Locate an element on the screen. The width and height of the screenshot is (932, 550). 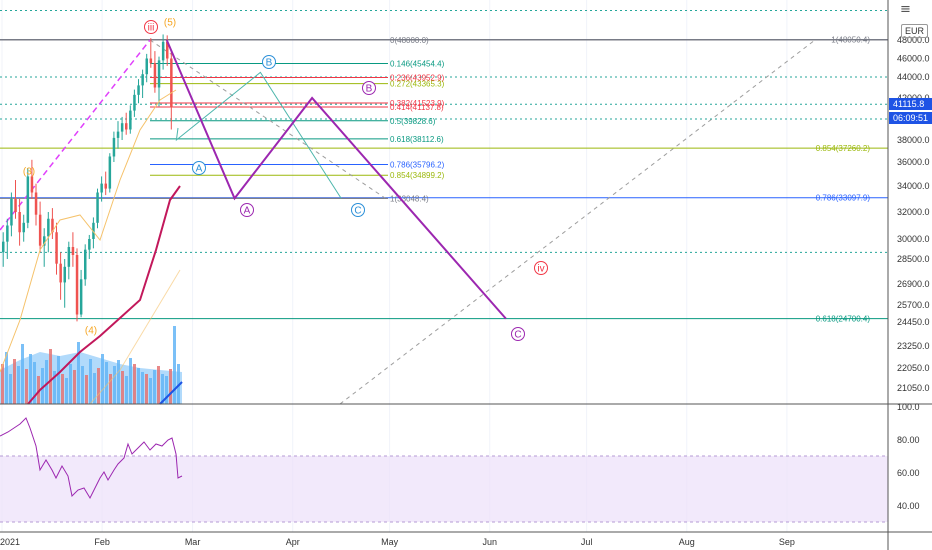
time-axis: 2021 Feb Mar Apr May Jun Jul Aug Sep is located at coordinates (397, 542).